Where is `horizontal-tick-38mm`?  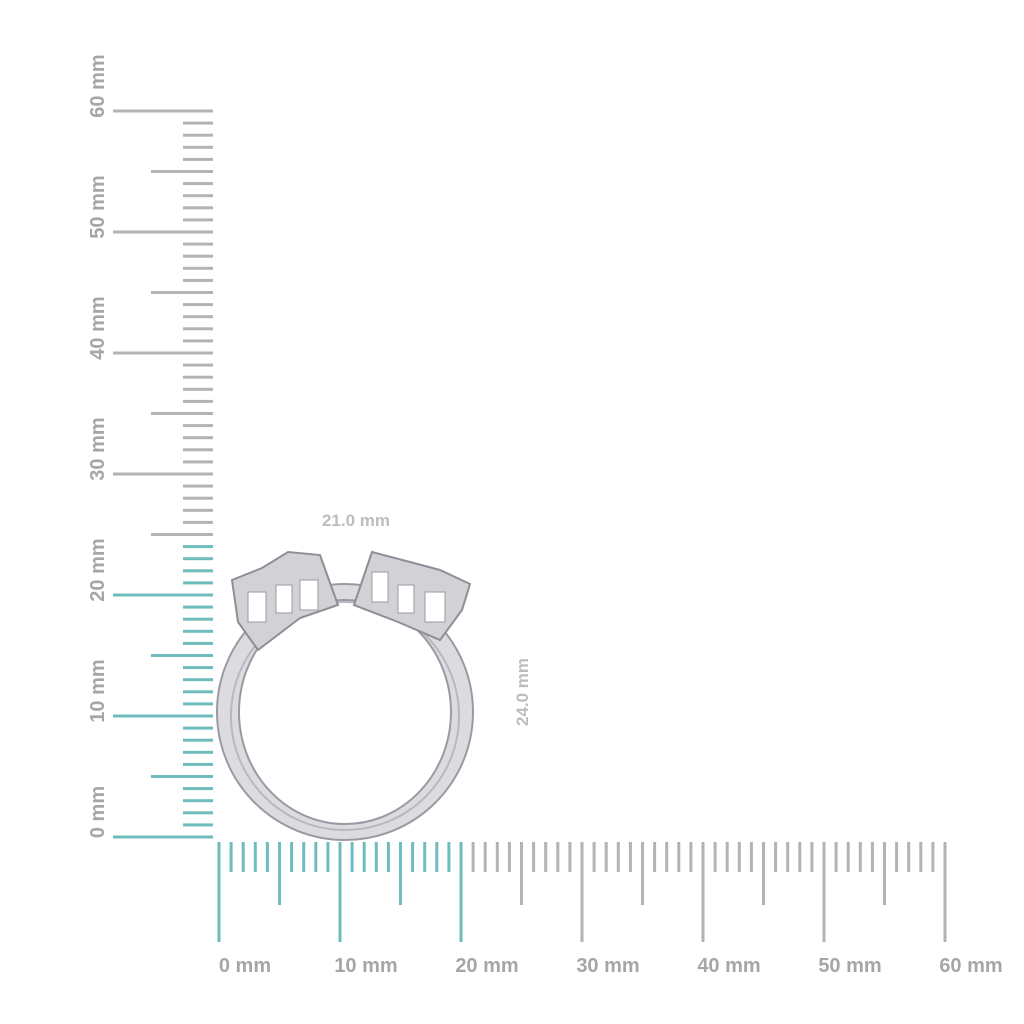
horizontal-tick-38mm is located at coordinates (679, 857).